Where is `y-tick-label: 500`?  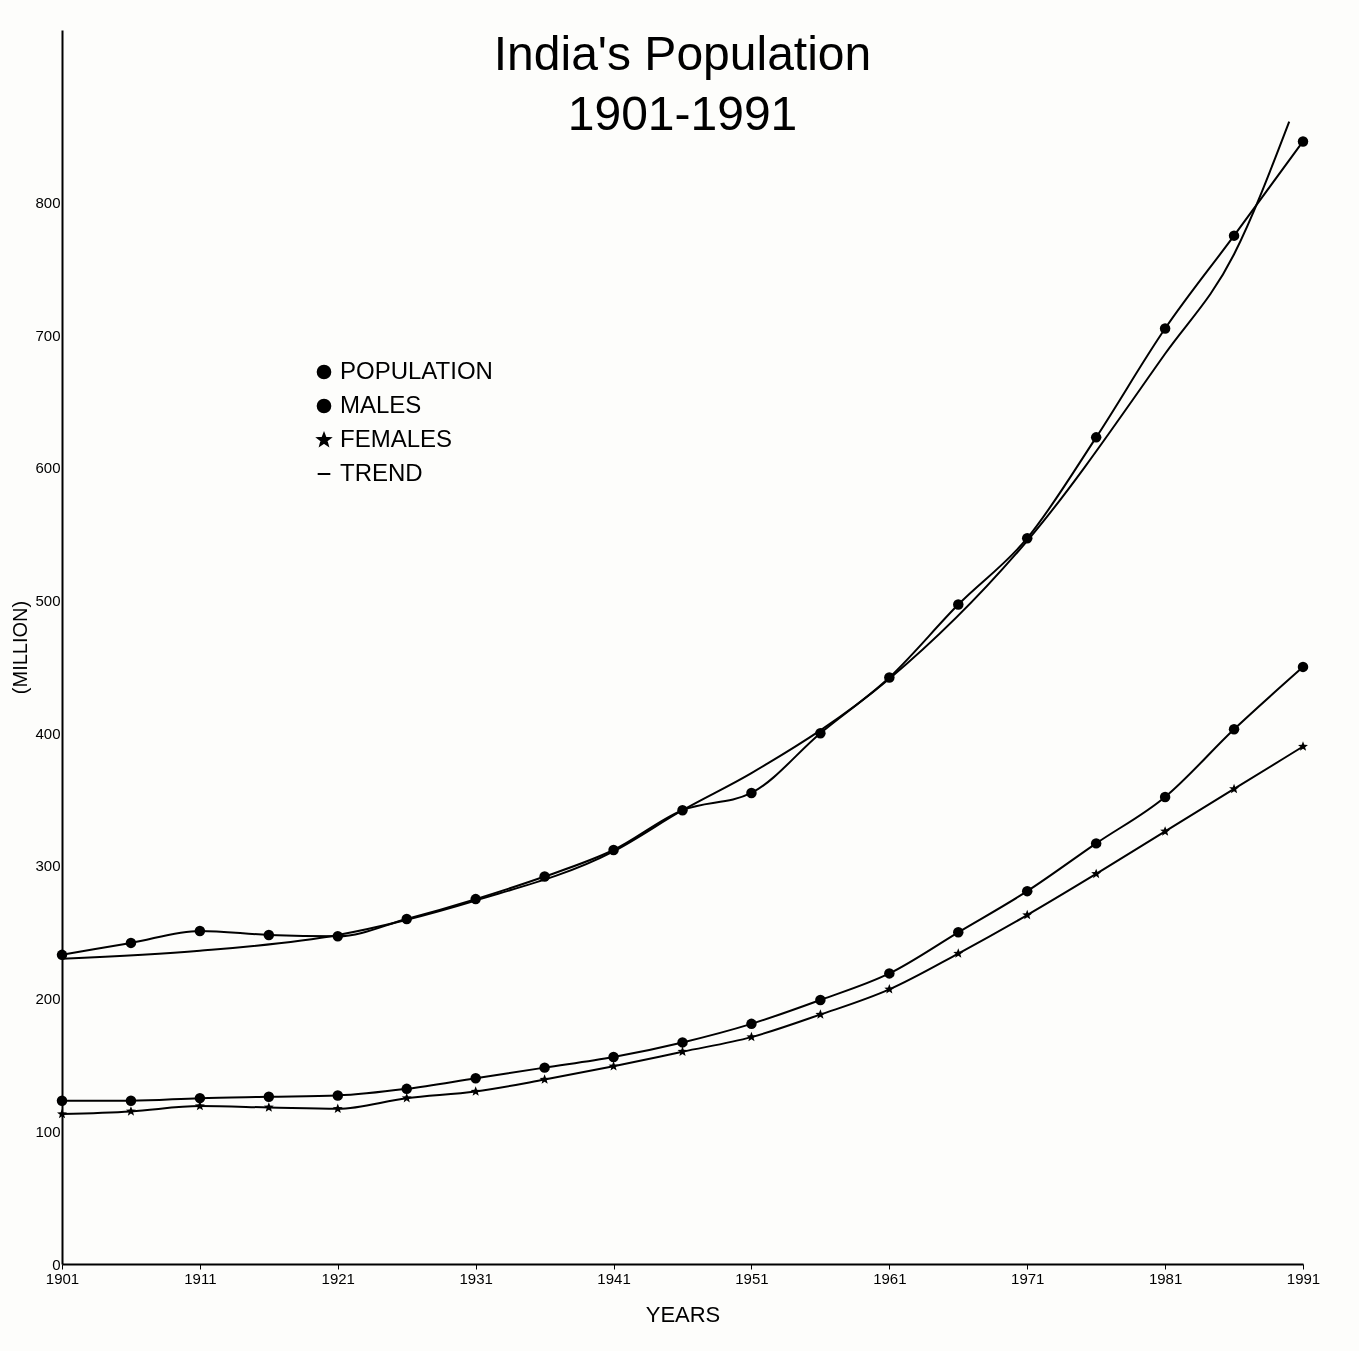 y-tick-label: 500 is located at coordinates (48, 601).